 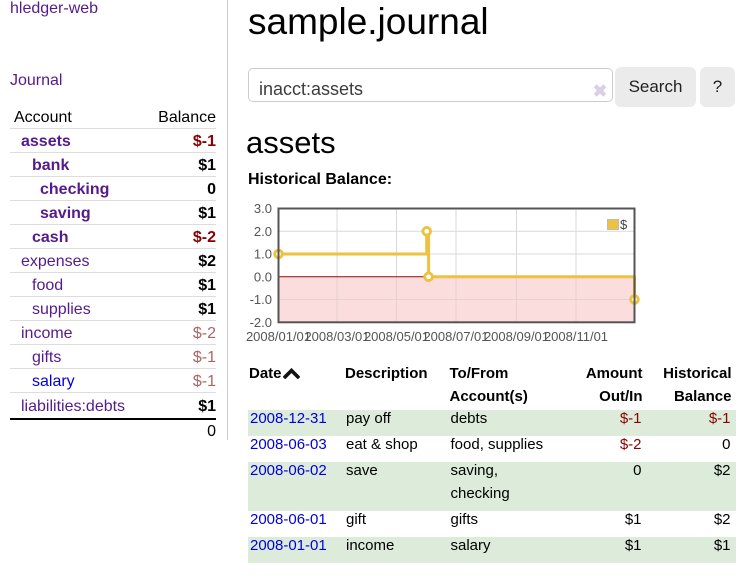 What do you see at coordinates (516, 336) in the screenshot?
I see `svg-text: 2008/09/01` at bounding box center [516, 336].